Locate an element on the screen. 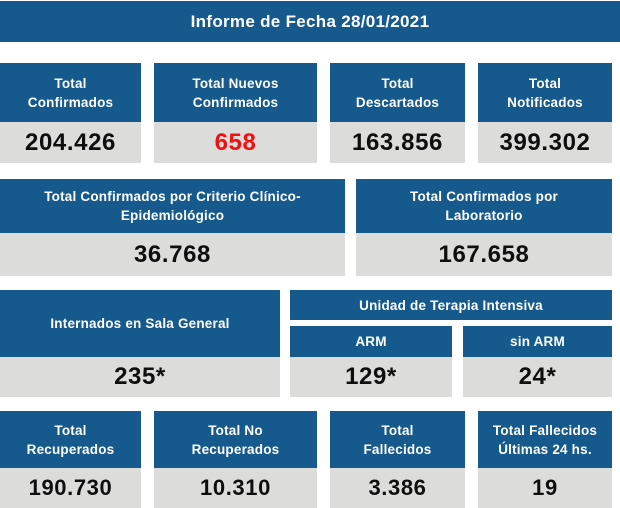 This screenshot has height=508, width=620. stat-card-total-no-recuperados: Total No Recuperados 10.310 is located at coordinates (235, 459).